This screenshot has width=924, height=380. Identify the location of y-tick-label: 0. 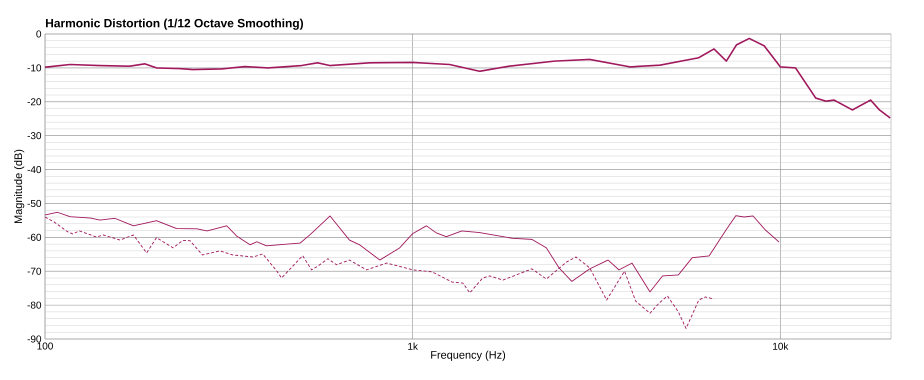
(39, 34).